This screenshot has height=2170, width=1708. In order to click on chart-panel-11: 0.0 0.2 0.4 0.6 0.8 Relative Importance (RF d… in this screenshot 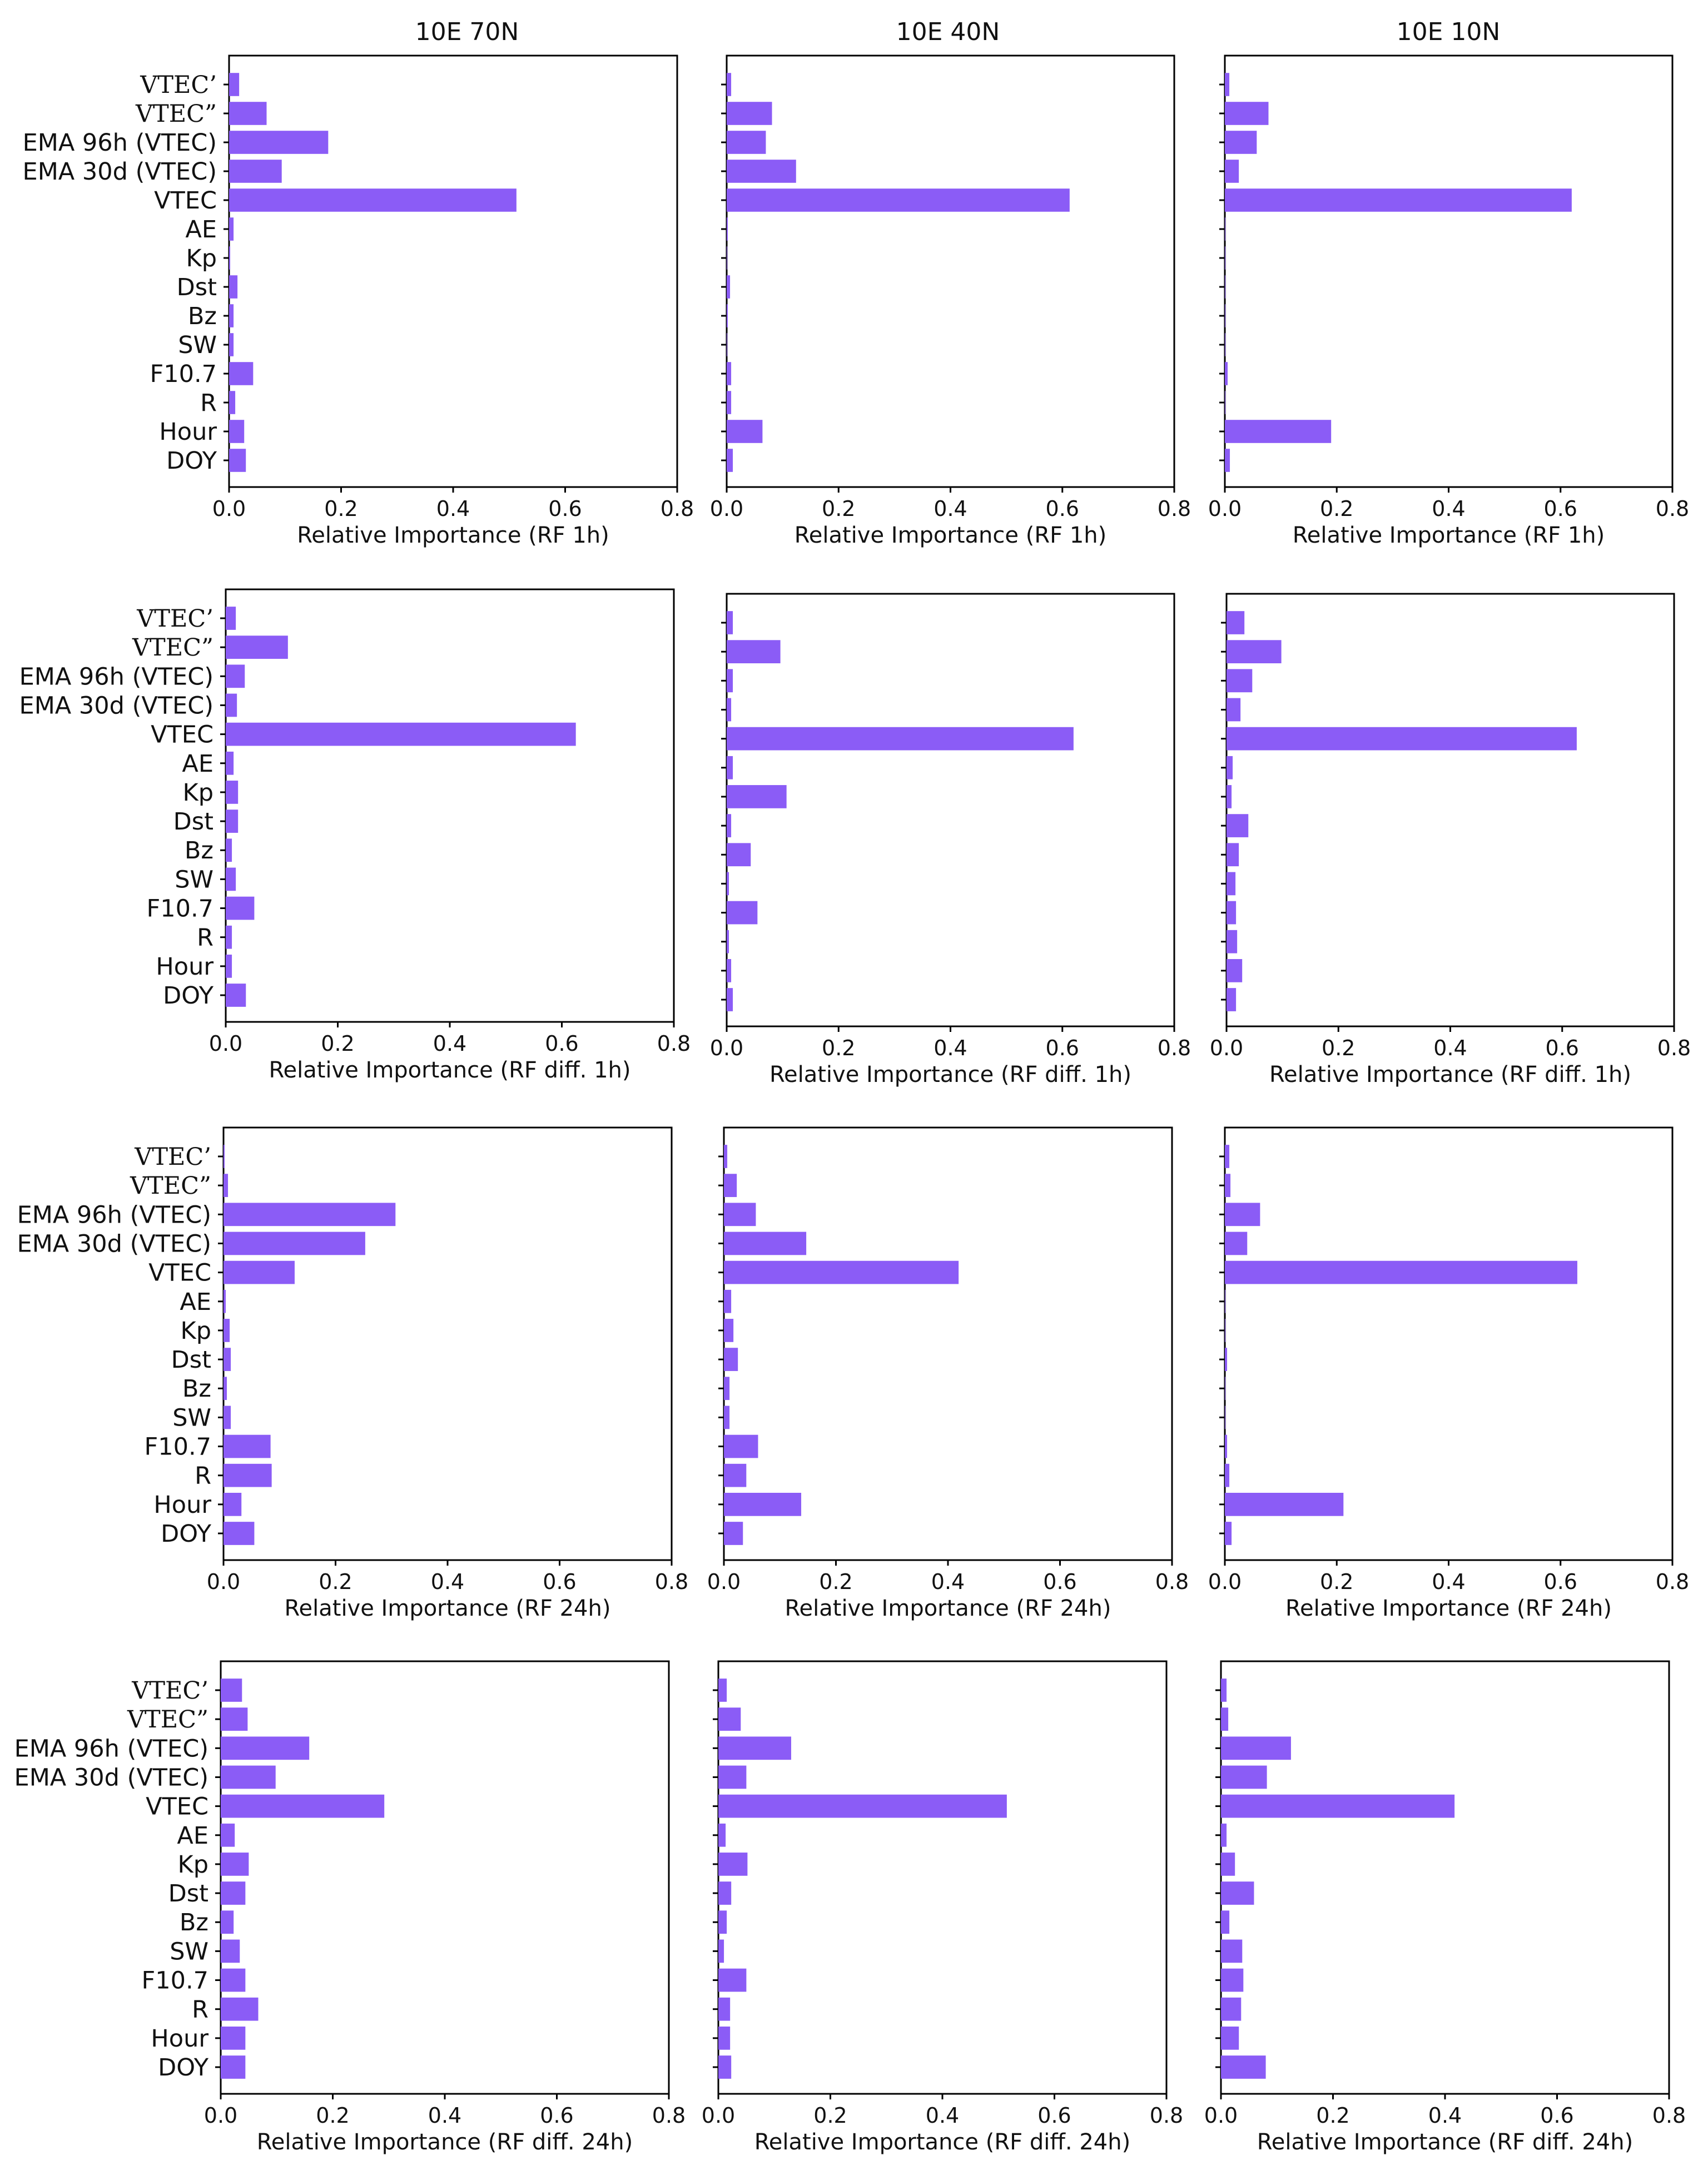, I will do `click(943, 1907)`.